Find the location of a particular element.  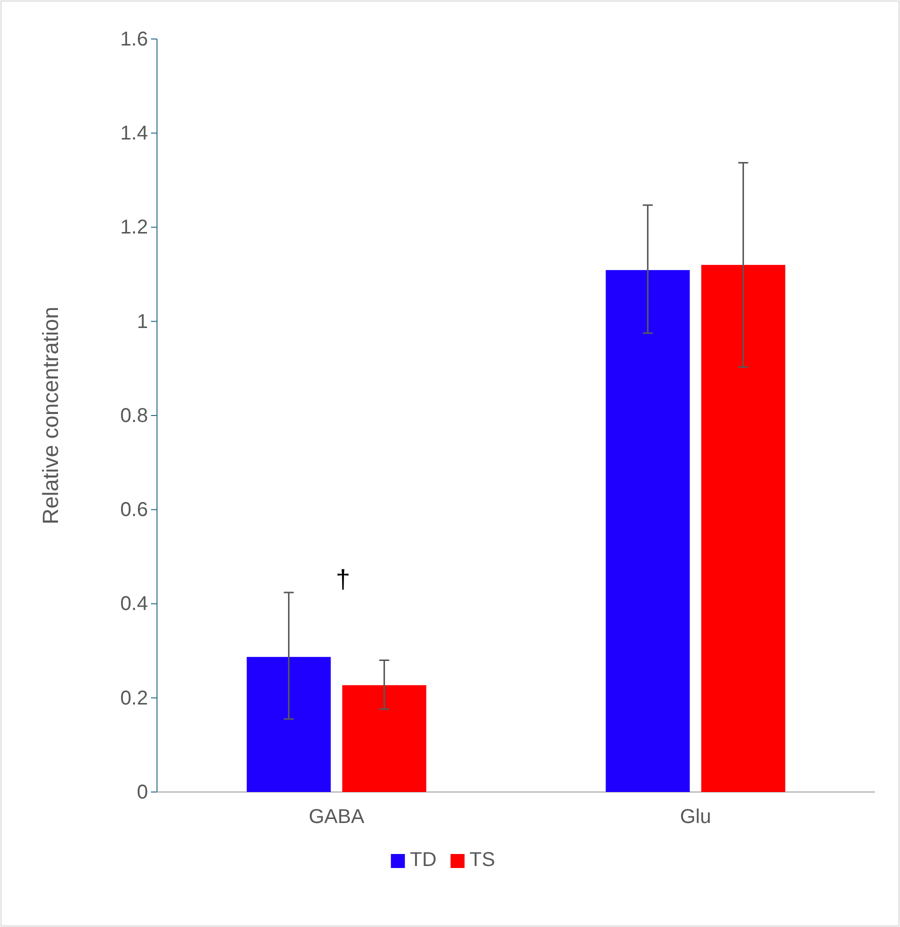

y-tick-label: 0.4 is located at coordinates (134, 604).